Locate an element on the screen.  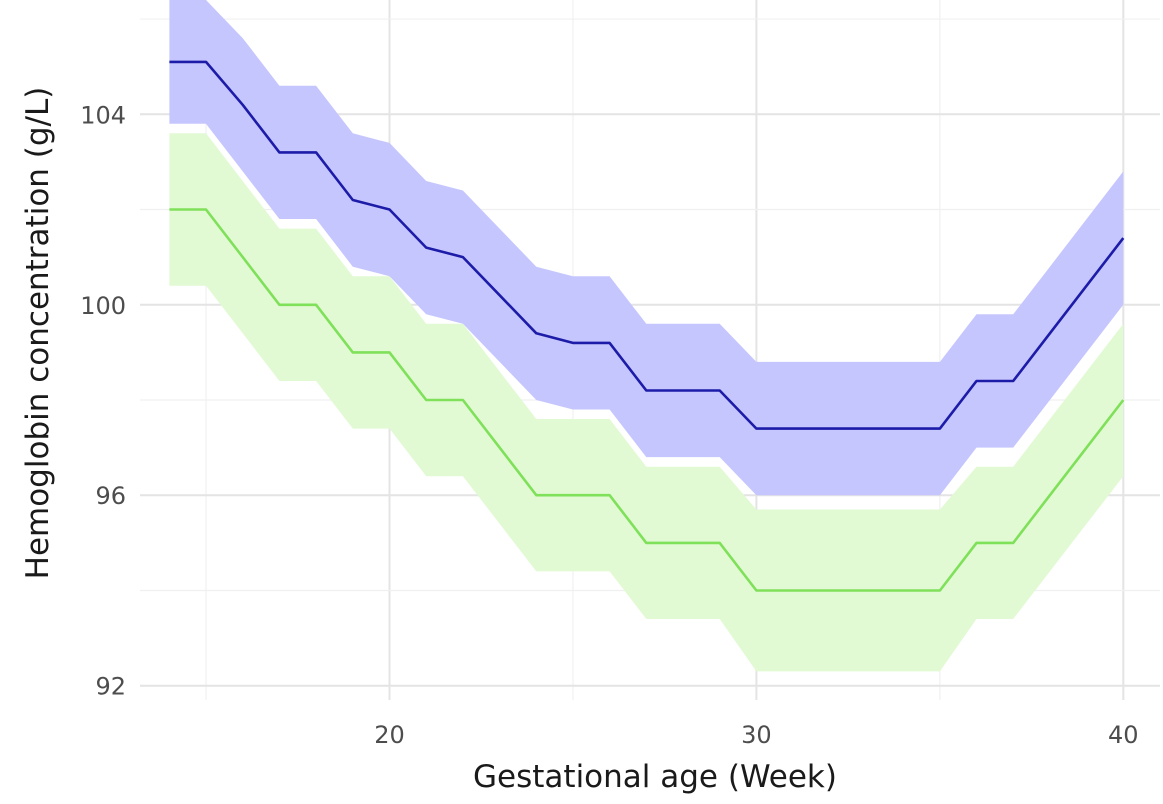
y-tick-label: 104 is located at coordinates (103, 115).